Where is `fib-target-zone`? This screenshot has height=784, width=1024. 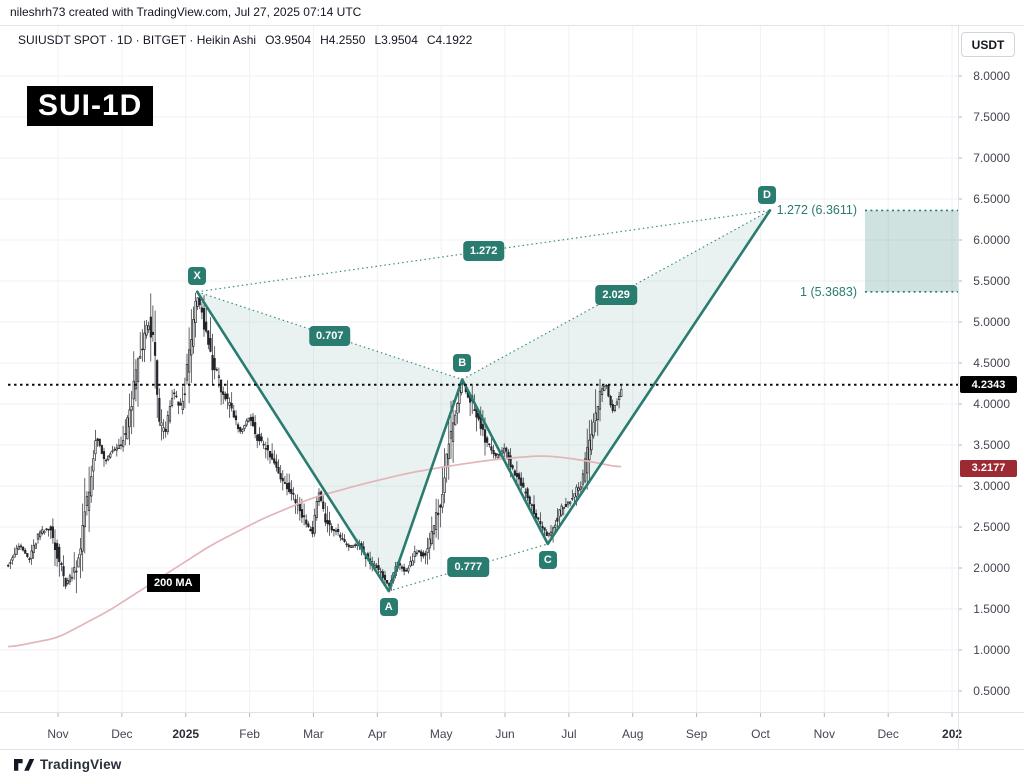 fib-target-zone is located at coordinates (911, 251).